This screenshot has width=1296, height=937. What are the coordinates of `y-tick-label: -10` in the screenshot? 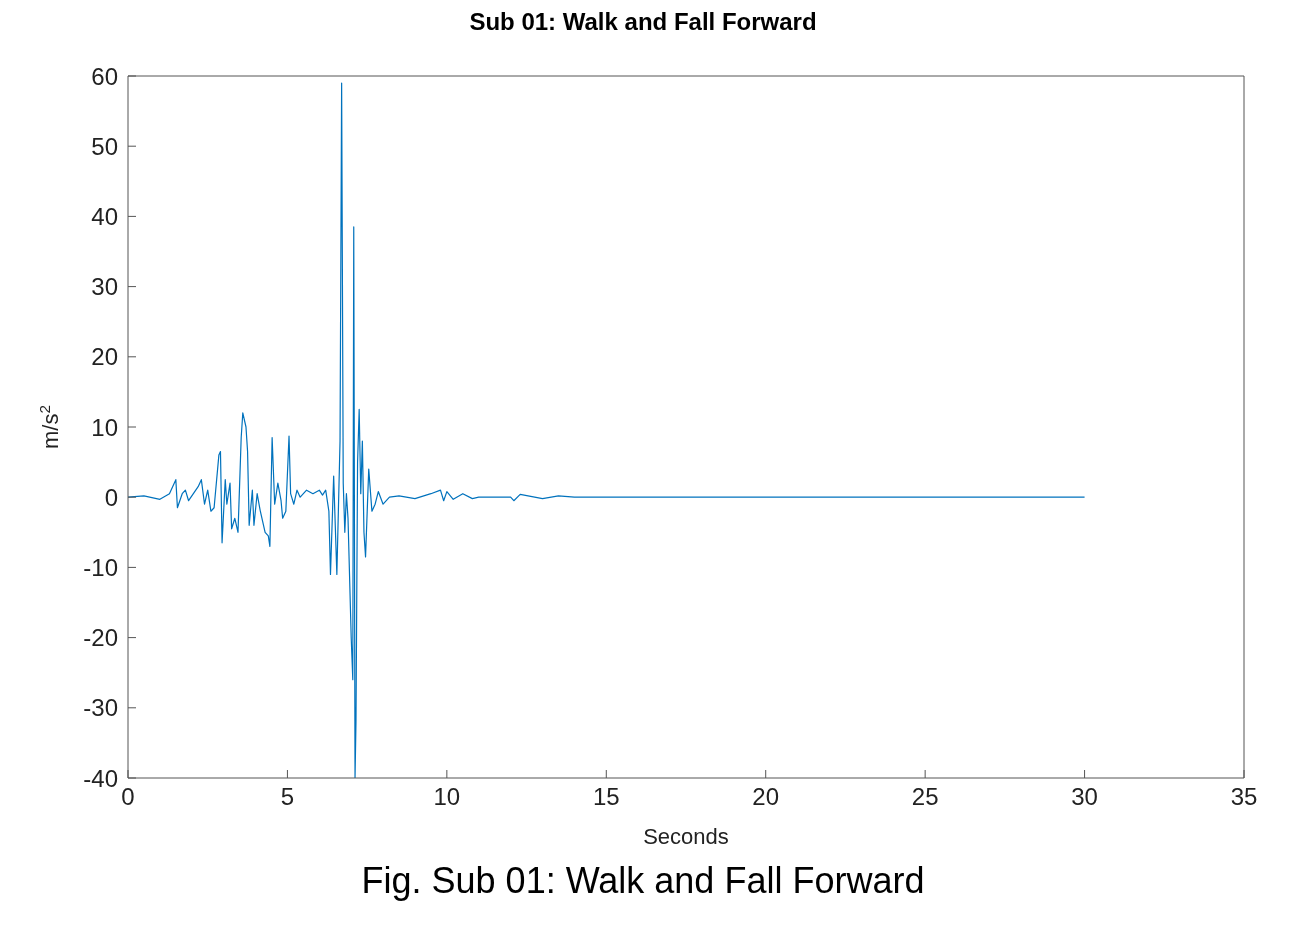 It's located at (100, 567).